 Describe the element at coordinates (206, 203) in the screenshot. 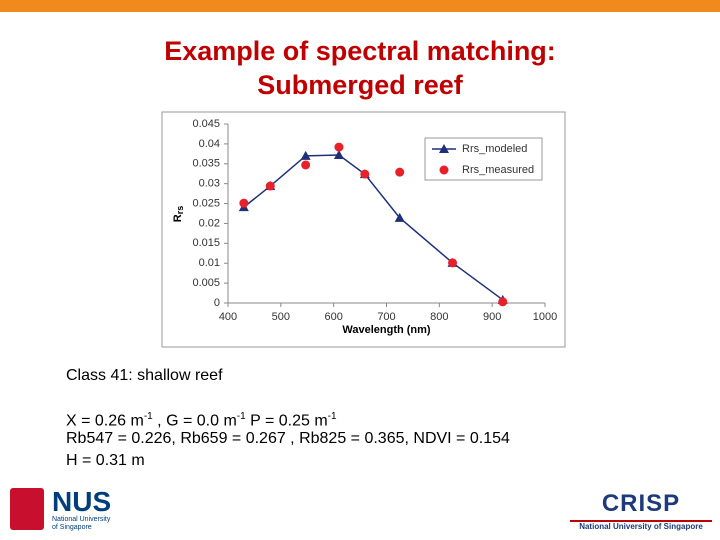

I see `y-tick-label: 0.025` at that location.